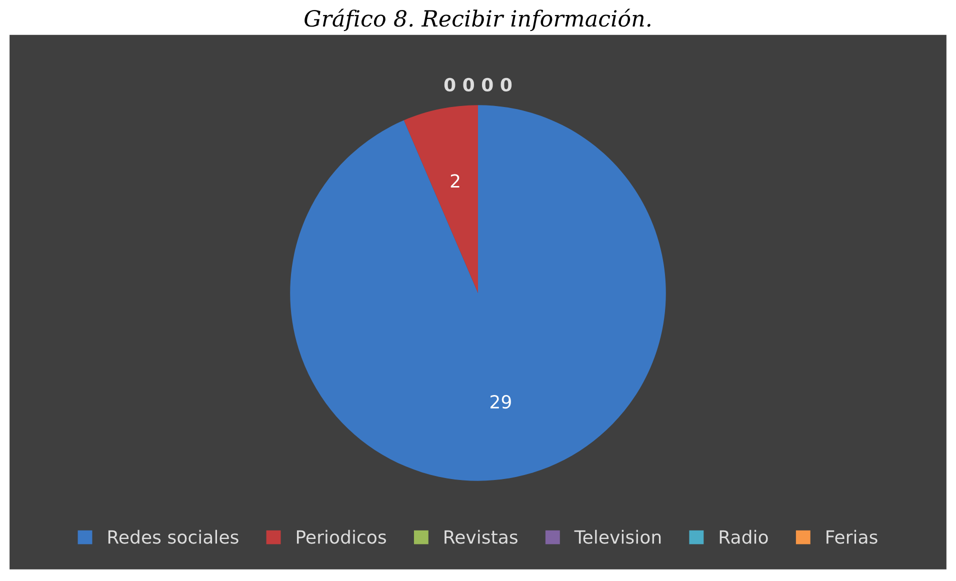  What do you see at coordinates (481, 537) in the screenshot?
I see `legend-label: Revistas` at bounding box center [481, 537].